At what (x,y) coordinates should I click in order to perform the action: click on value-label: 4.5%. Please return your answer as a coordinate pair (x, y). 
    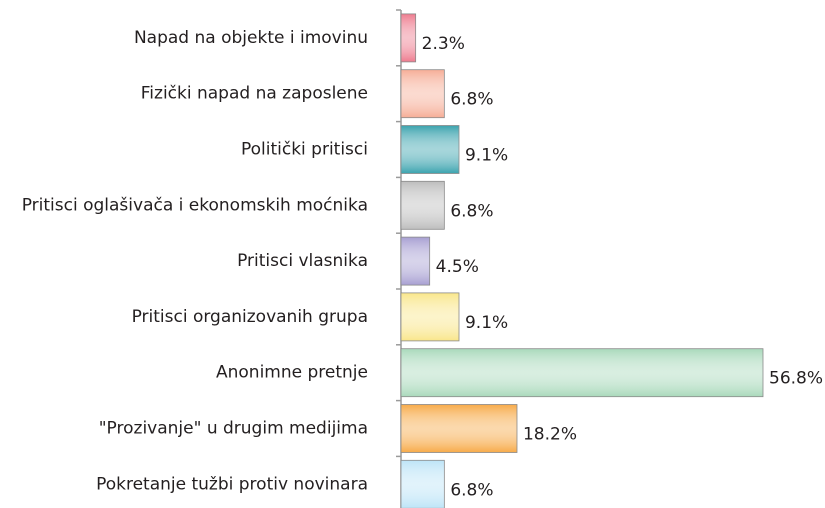
    Looking at the image, I should click on (457, 267).